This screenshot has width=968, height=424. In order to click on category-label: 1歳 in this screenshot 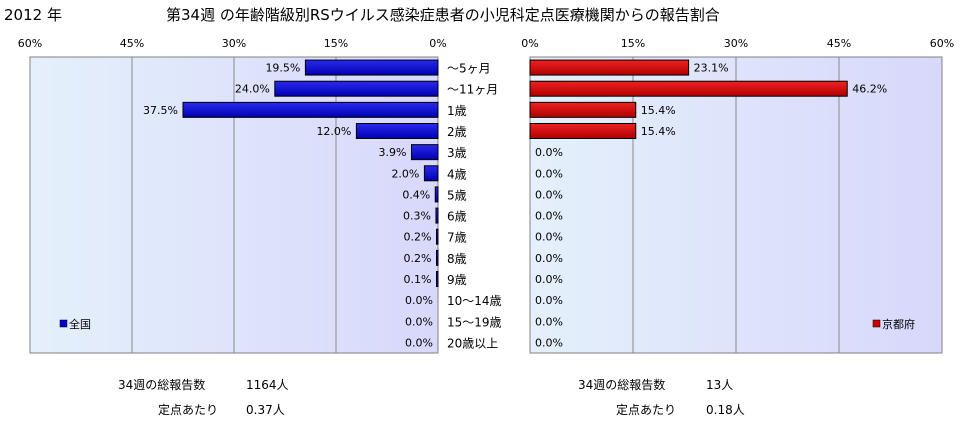, I will do `click(457, 111)`.